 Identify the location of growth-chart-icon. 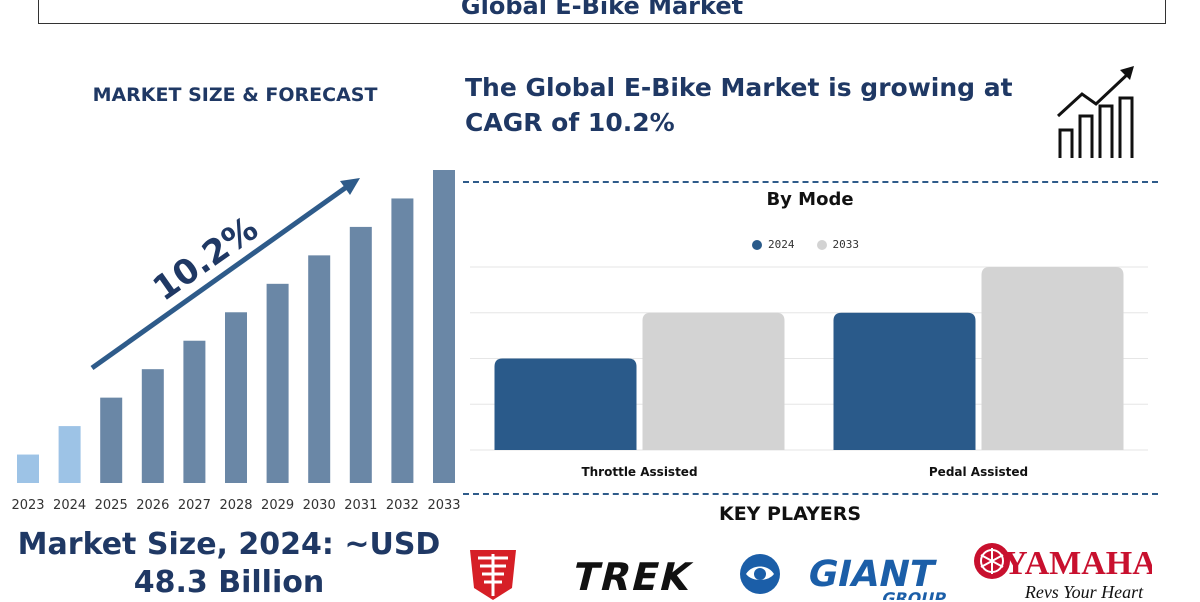
(1095, 112).